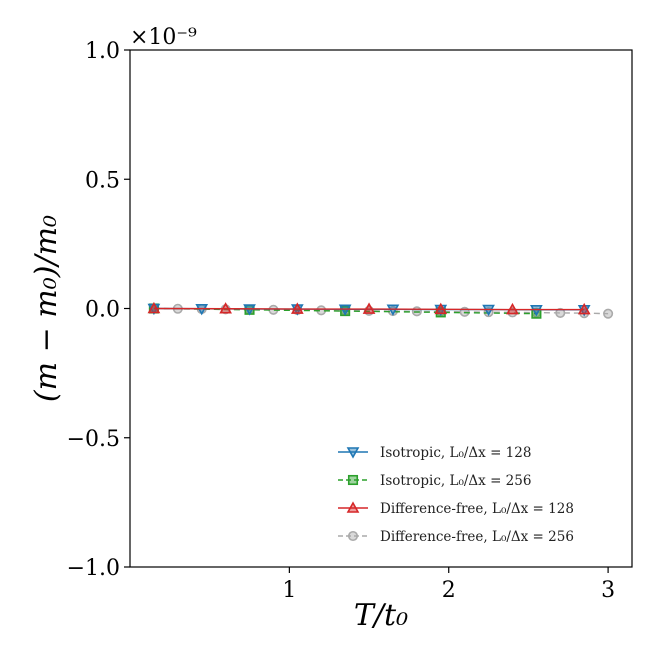  I want to click on legend-entry-1: Isotropic, L₀/Δx = 128, so click(434, 453).